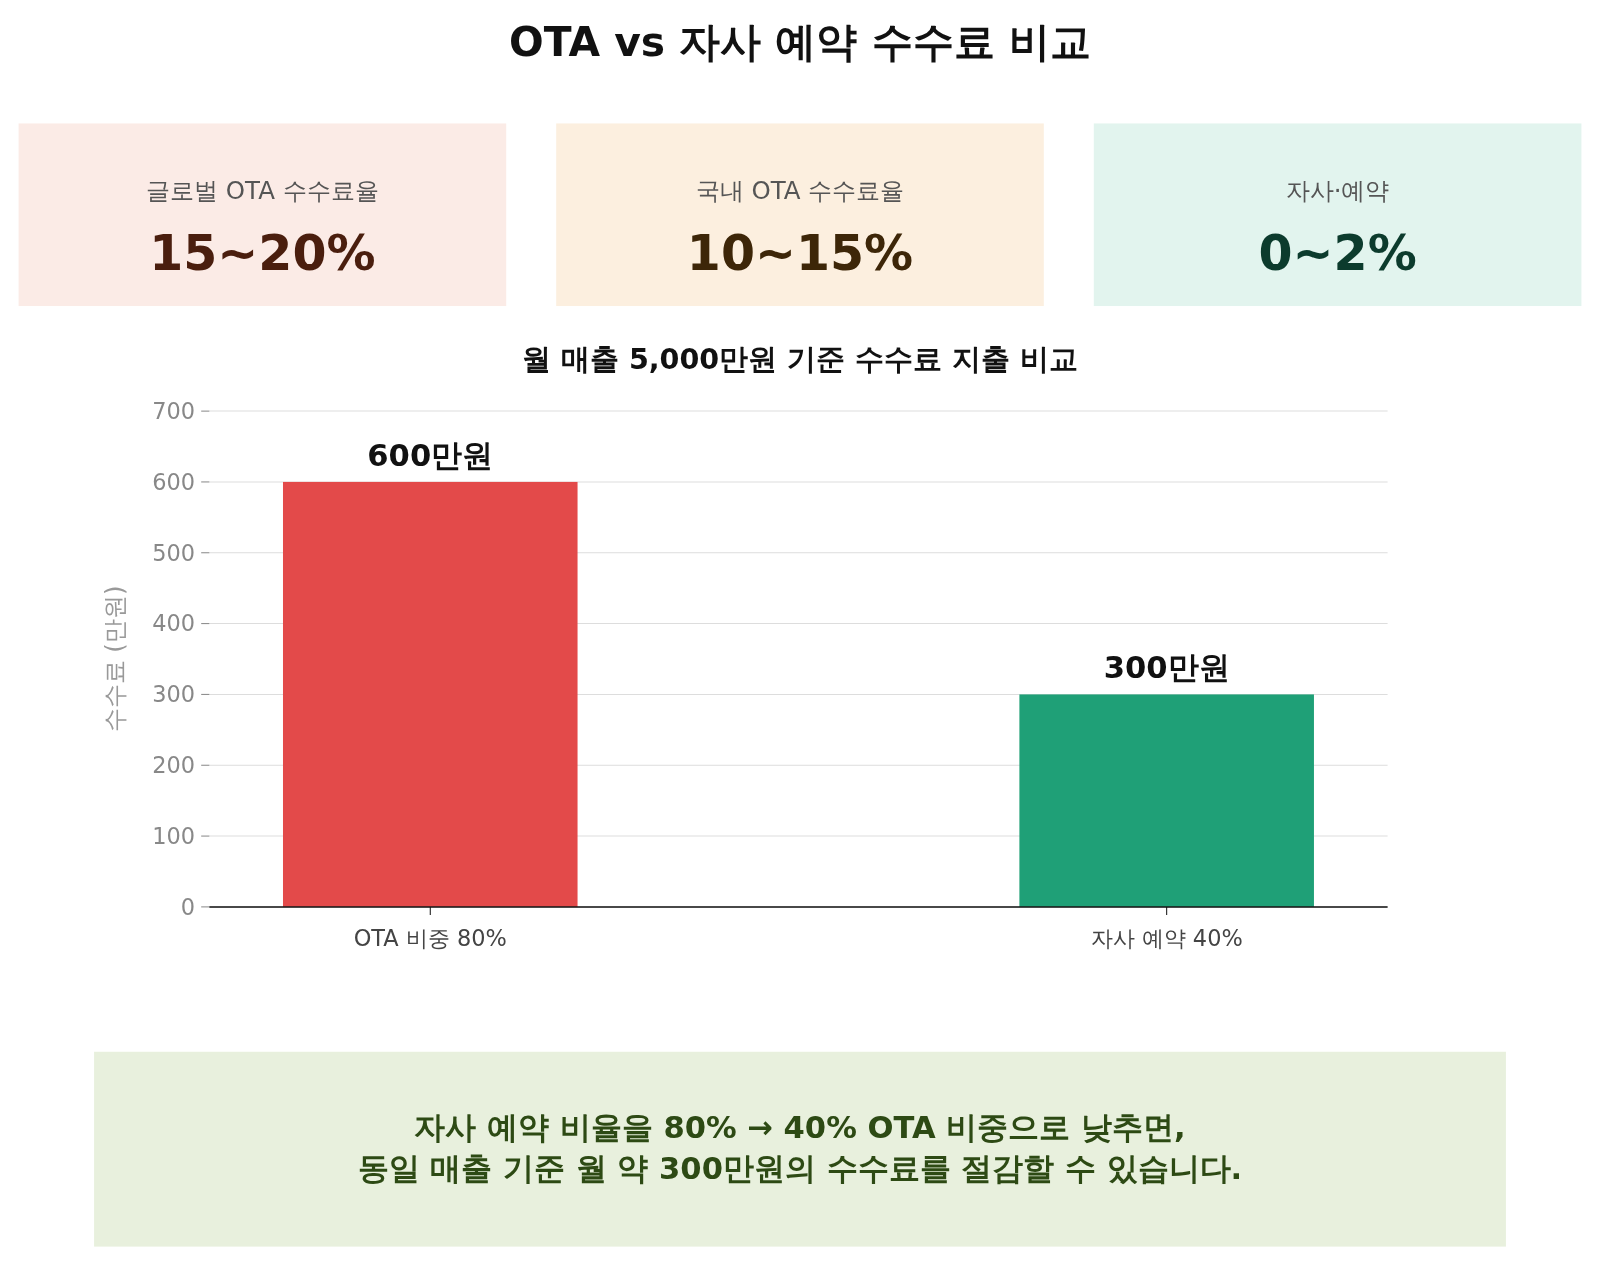 This screenshot has width=1600, height=1267. I want to click on text: 10~15%, so click(800, 254).